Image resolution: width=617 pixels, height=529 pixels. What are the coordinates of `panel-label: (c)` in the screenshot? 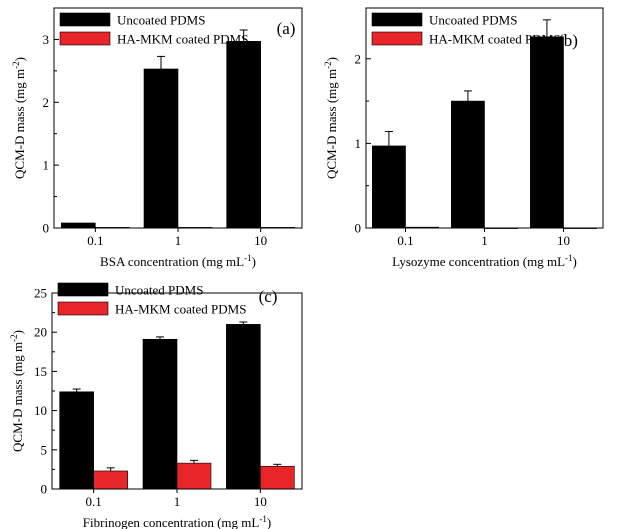 It's located at (268, 296).